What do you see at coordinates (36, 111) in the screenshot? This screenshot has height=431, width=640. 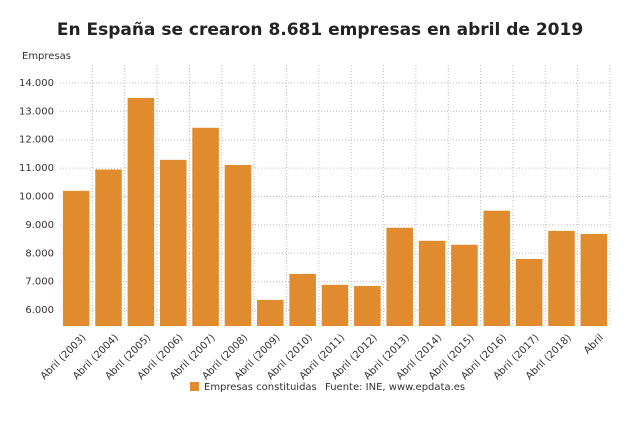 I see `y-tick-label: 13.000` at bounding box center [36, 111].